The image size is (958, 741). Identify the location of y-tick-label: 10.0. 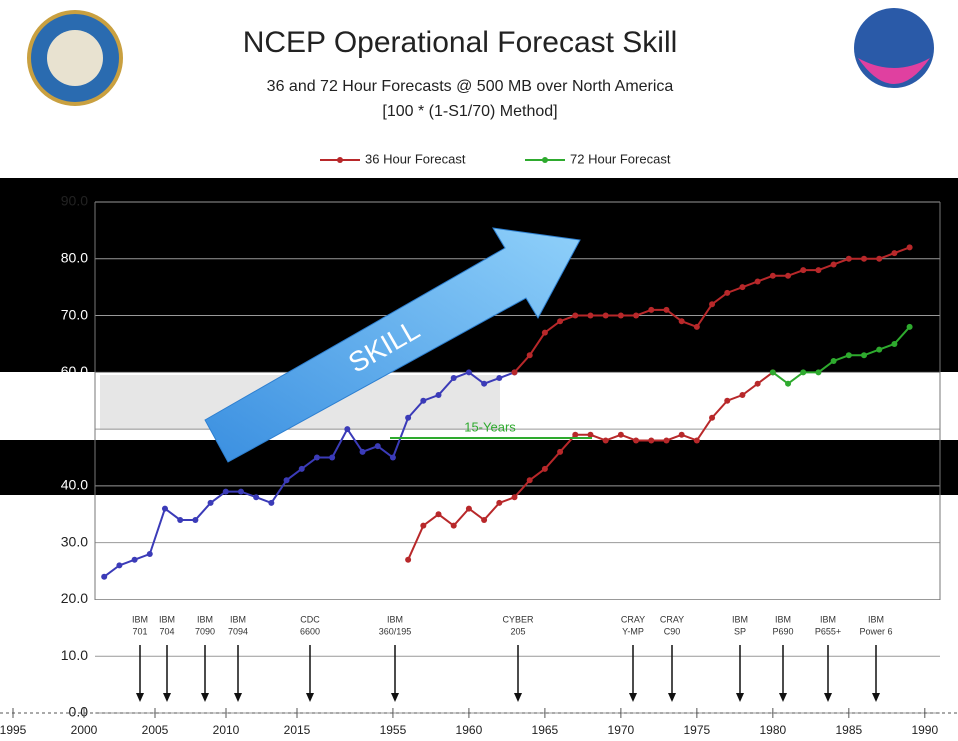
(74, 655).